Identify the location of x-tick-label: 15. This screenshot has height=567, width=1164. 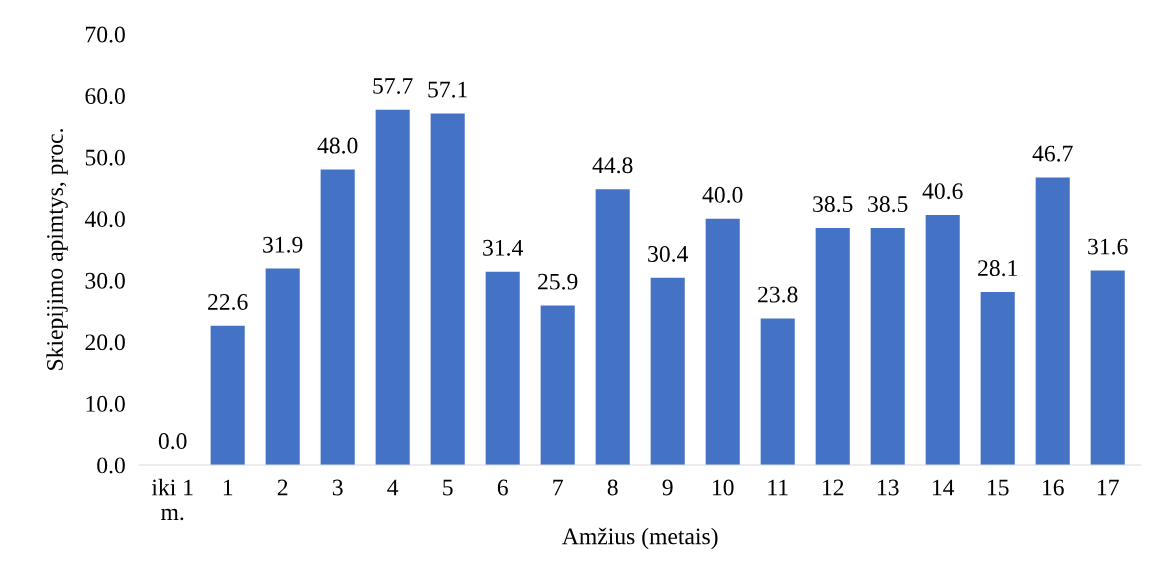
(998, 487).